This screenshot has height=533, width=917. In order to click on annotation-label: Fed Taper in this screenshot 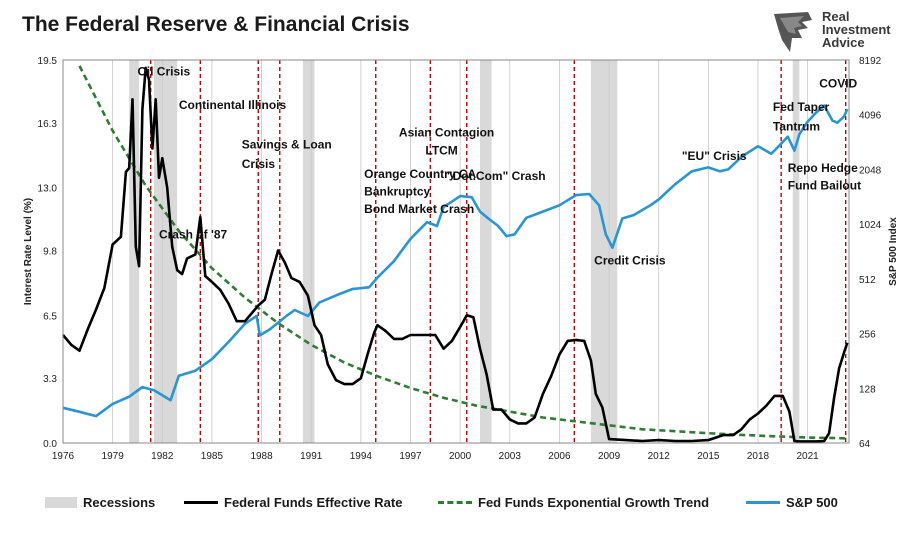, I will do `click(801, 107)`.